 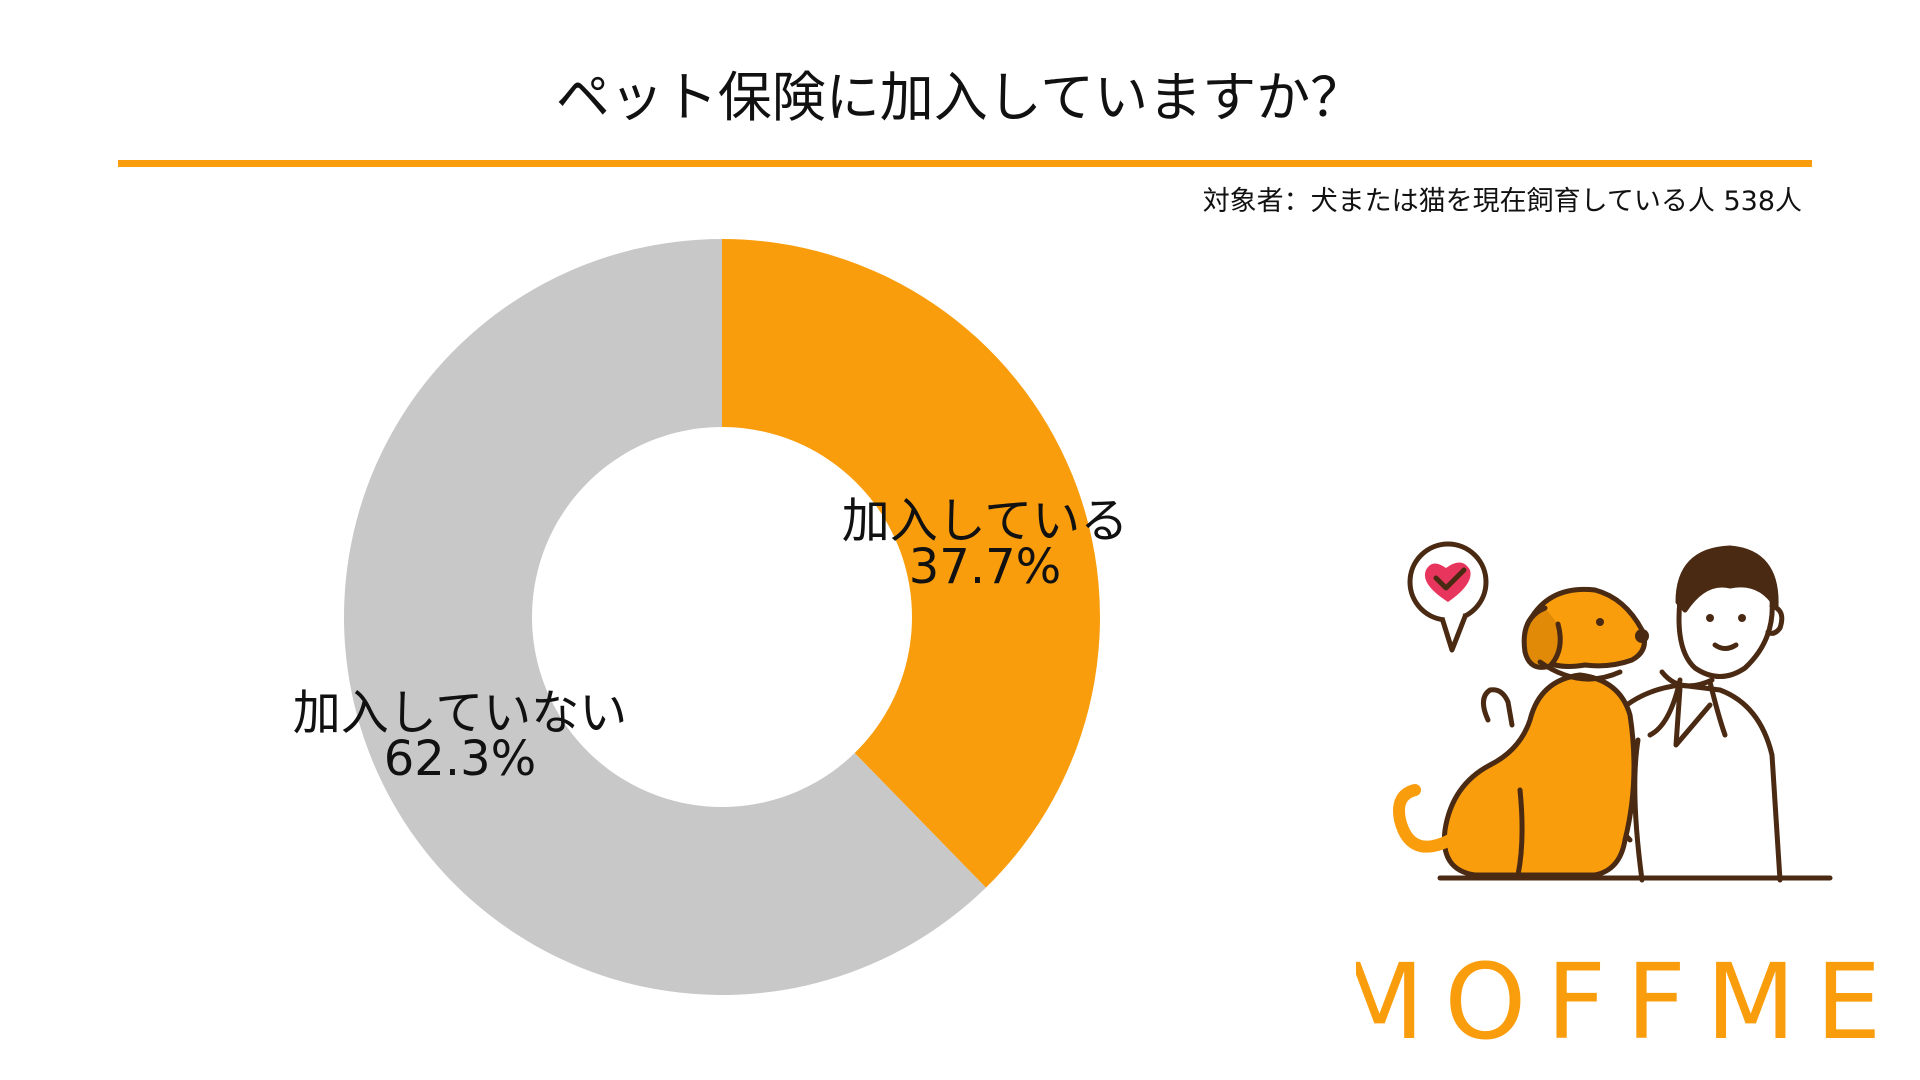 I want to click on title-divider, so click(x=965, y=163).